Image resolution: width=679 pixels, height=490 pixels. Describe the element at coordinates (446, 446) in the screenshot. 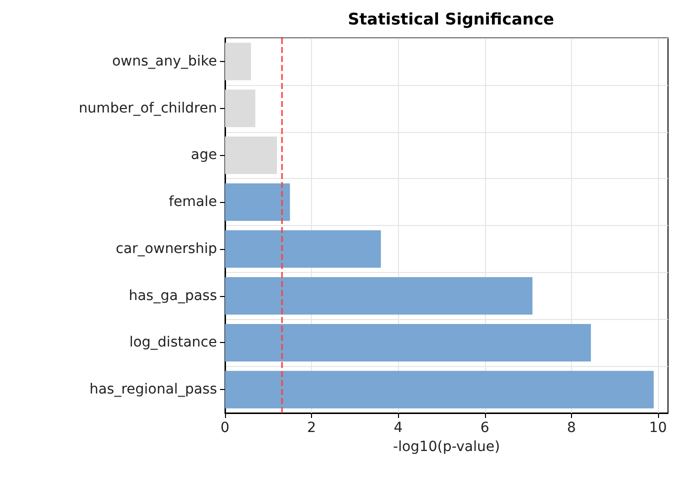

I see `x-axis-title: -log10(p-value)` at that location.